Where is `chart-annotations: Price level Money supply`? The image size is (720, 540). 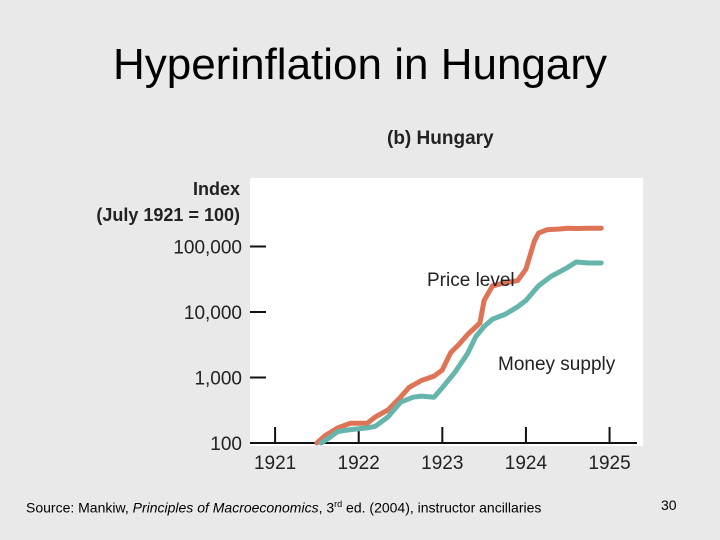
chart-annotations: Price level Money supply is located at coordinates (521, 322).